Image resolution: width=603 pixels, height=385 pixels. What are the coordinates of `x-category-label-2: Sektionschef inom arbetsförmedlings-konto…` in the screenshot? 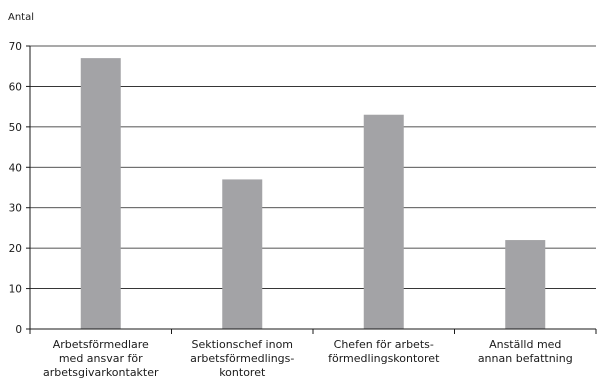 It's located at (242, 358).